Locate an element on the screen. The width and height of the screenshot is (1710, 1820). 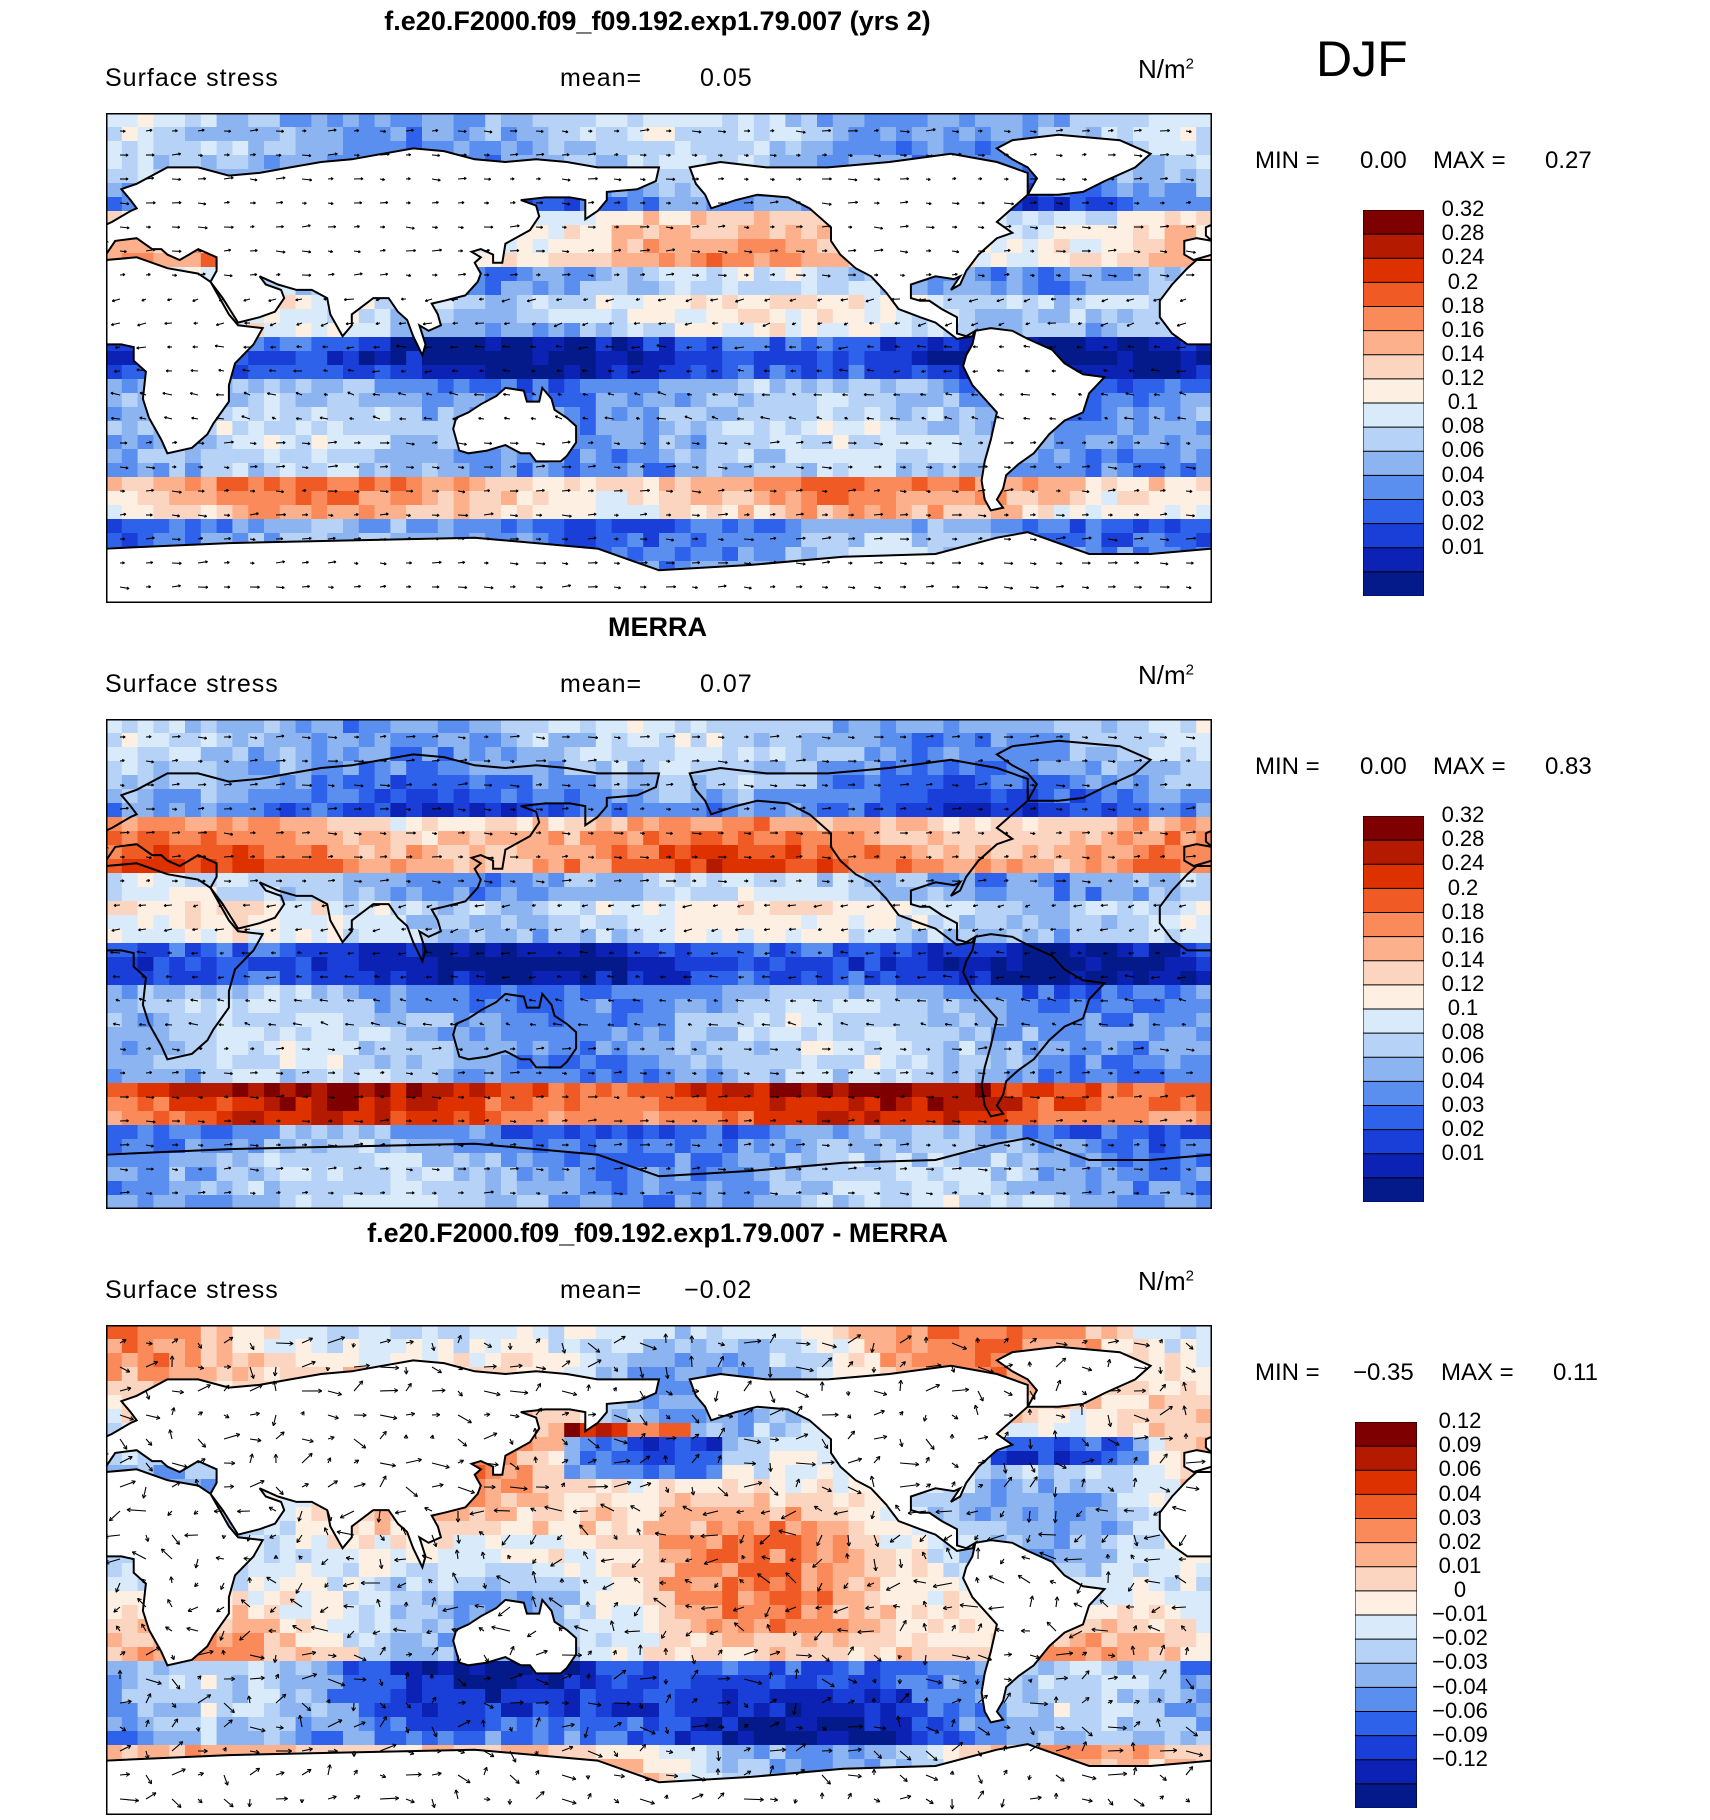
colorbar-tick-label: 0.04 is located at coordinates (1463, 474).